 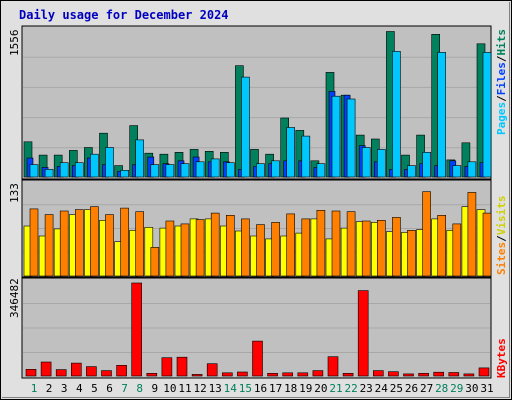 I want to click on x-tick-label: 24, so click(x=382, y=388).